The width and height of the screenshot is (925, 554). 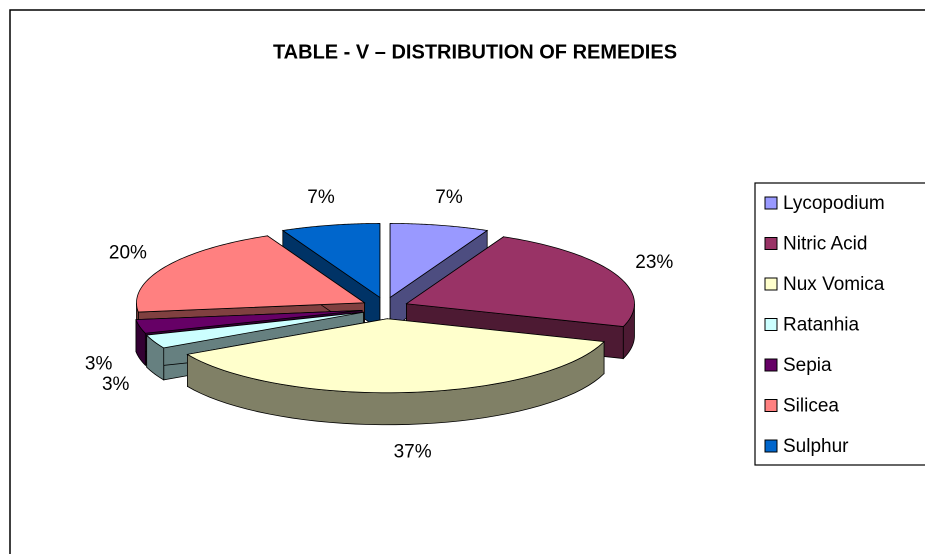 What do you see at coordinates (825, 244) in the screenshot?
I see `legend-label: Nitric Acid` at bounding box center [825, 244].